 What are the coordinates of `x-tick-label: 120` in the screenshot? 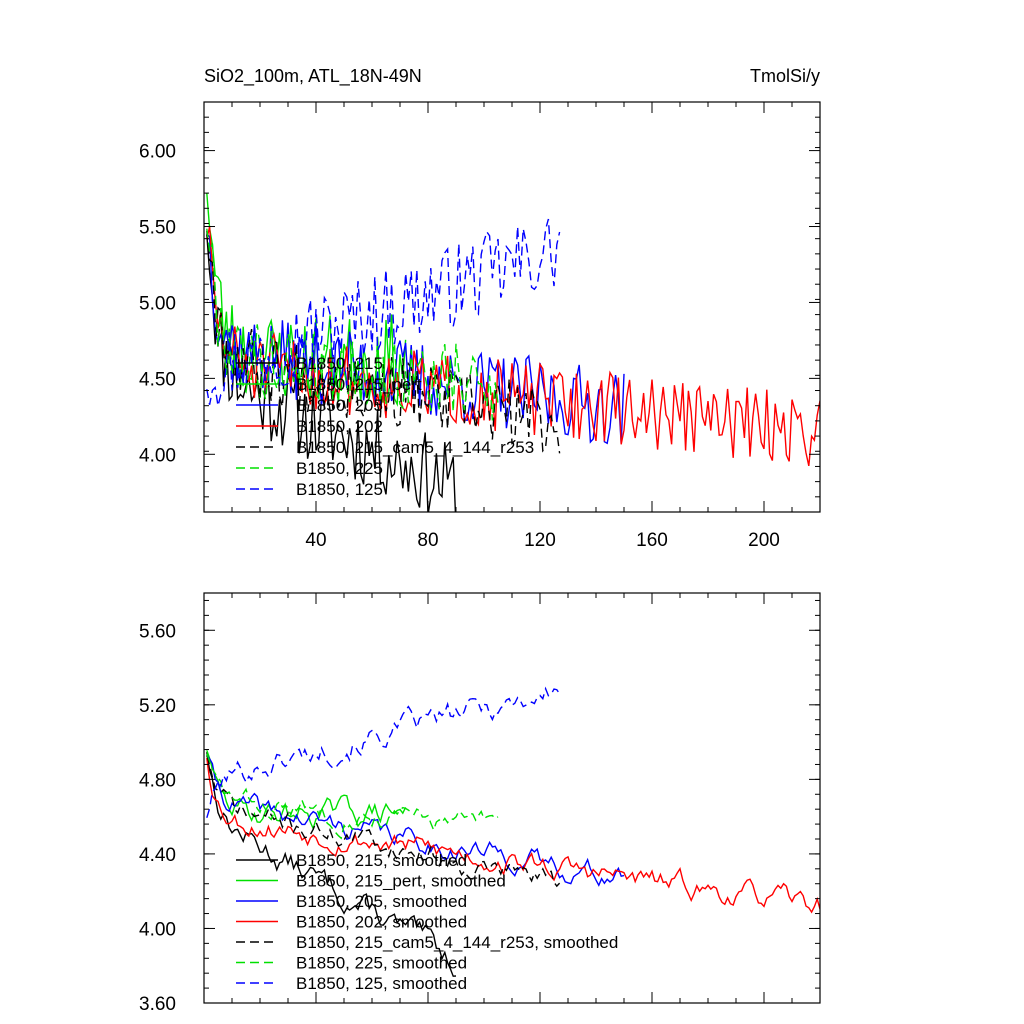 It's located at (540, 540).